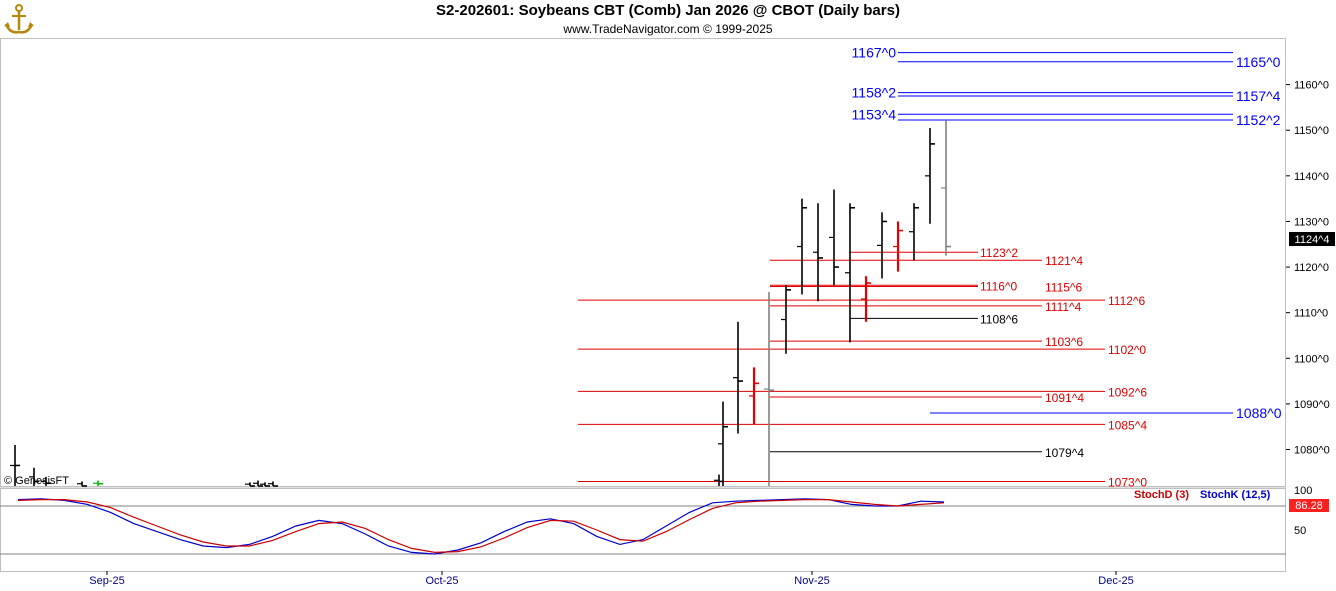 This screenshot has height=591, width=1336. Describe the element at coordinates (1303, 491) in the screenshot. I see `stoch-tick-label: 100` at that location.